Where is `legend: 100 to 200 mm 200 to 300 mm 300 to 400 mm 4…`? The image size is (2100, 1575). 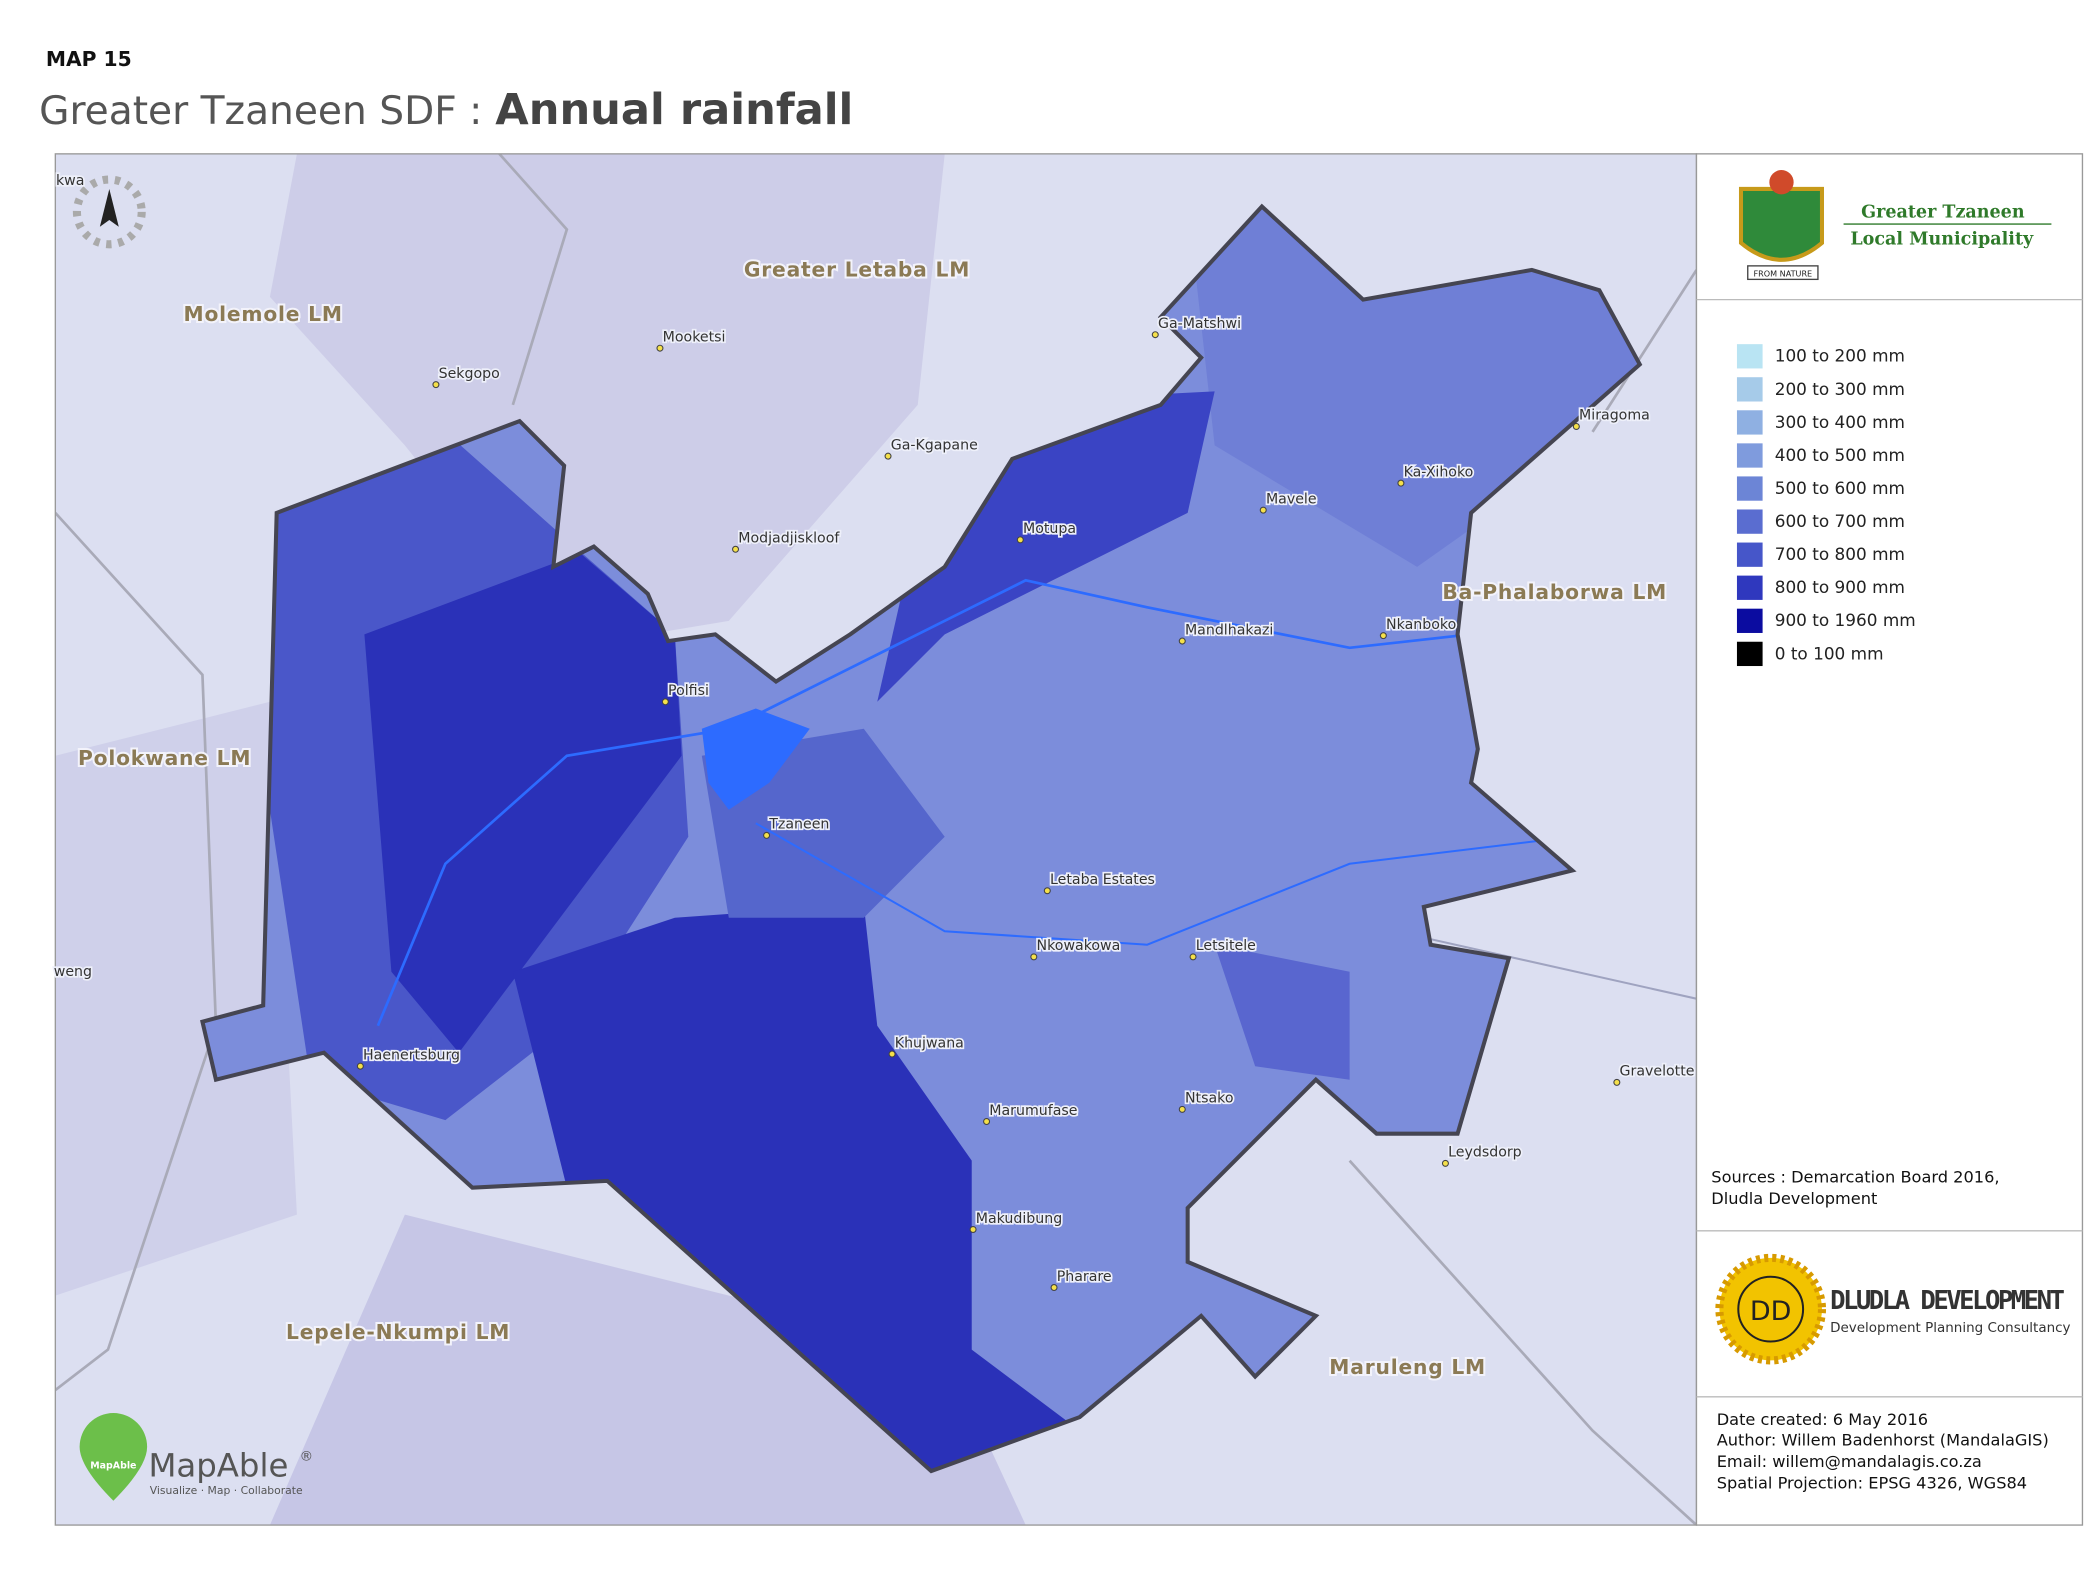 legend: 100 to 200 mm 200 to 300 mm 300 to 400 mm 4… is located at coordinates (1826, 505).